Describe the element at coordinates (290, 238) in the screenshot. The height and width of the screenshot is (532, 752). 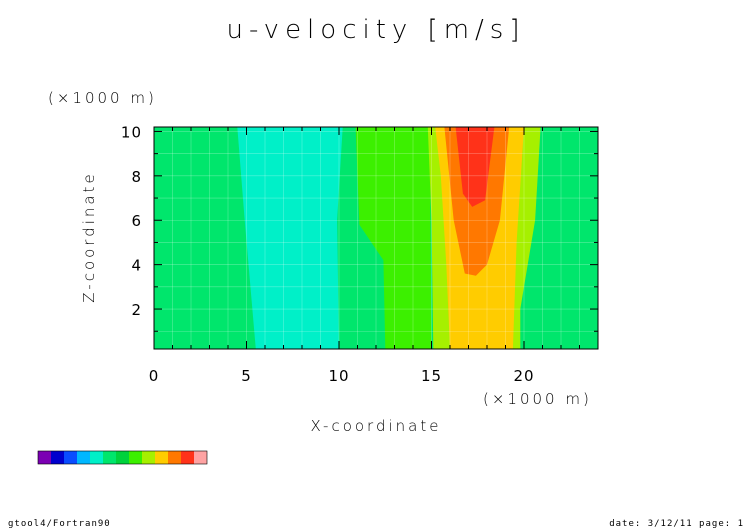
I see `contour-region-cyan` at that location.